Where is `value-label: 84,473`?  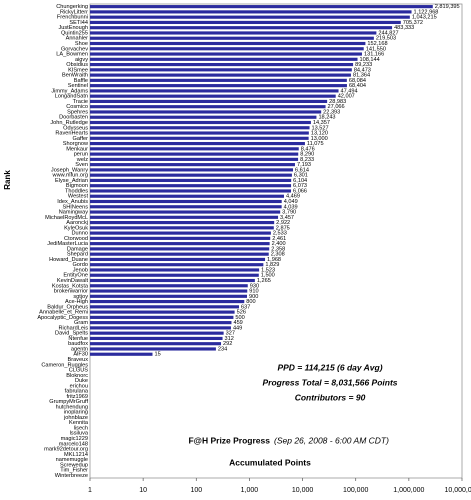
value-label: 84,473 is located at coordinates (362, 70).